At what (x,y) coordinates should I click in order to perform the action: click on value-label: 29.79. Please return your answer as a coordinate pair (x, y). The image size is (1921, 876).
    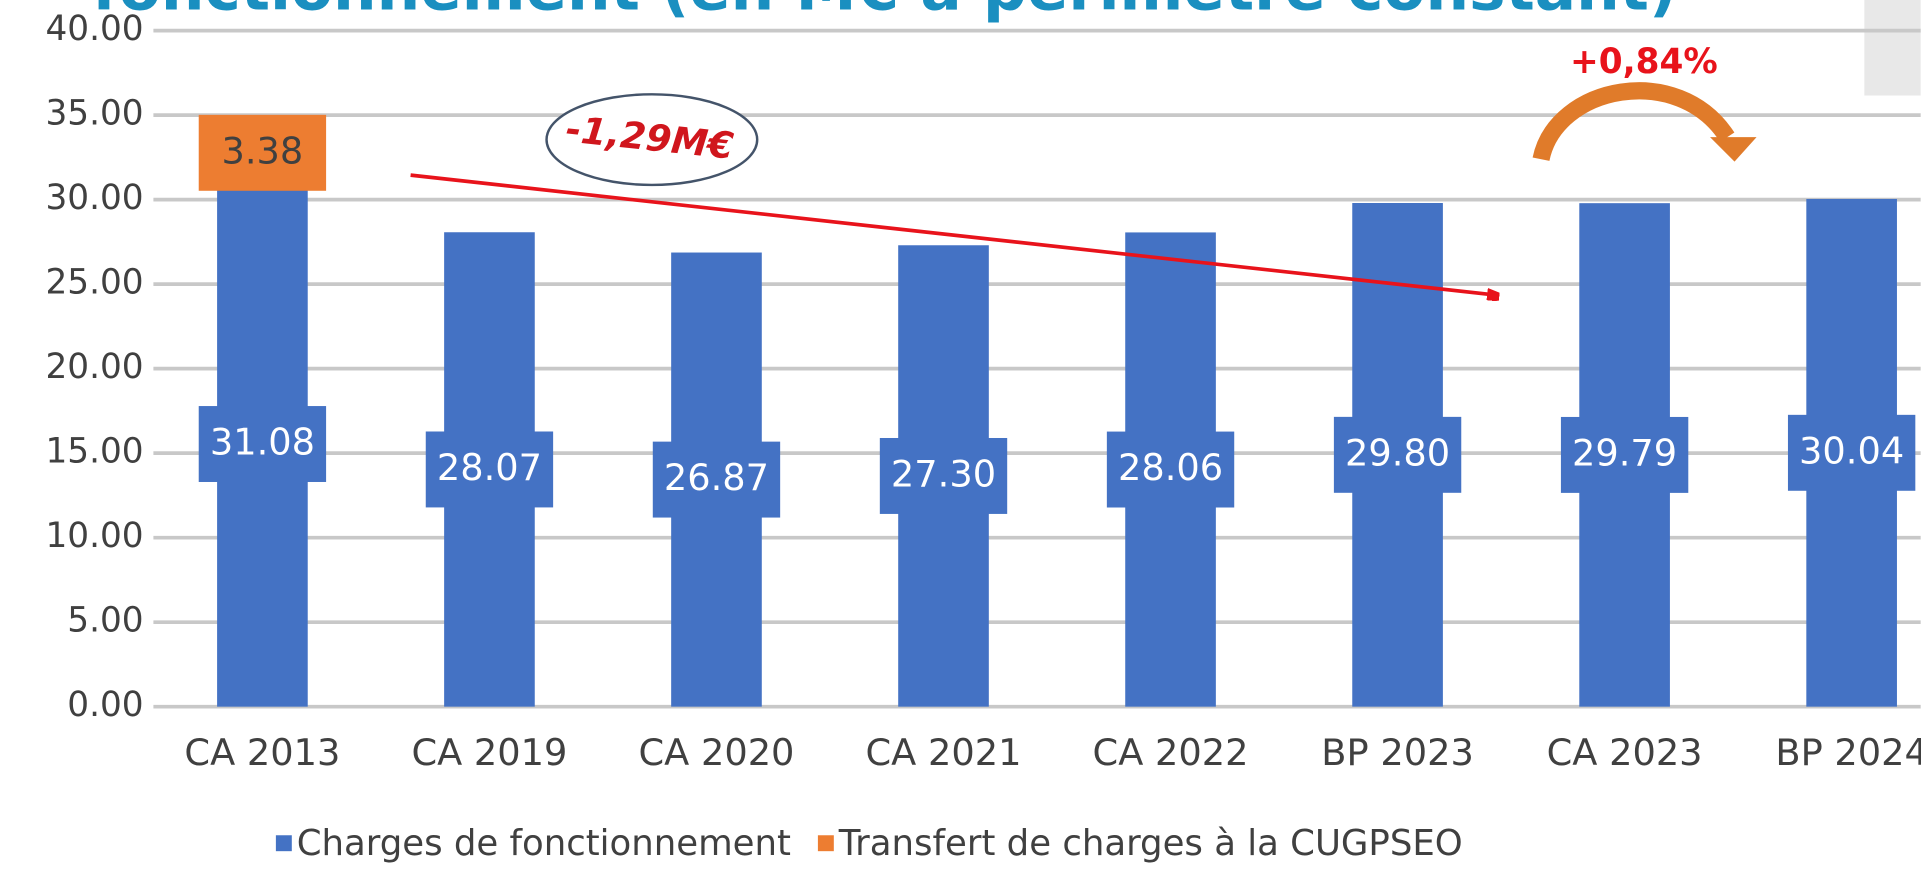
    Looking at the image, I should click on (1624, 452).